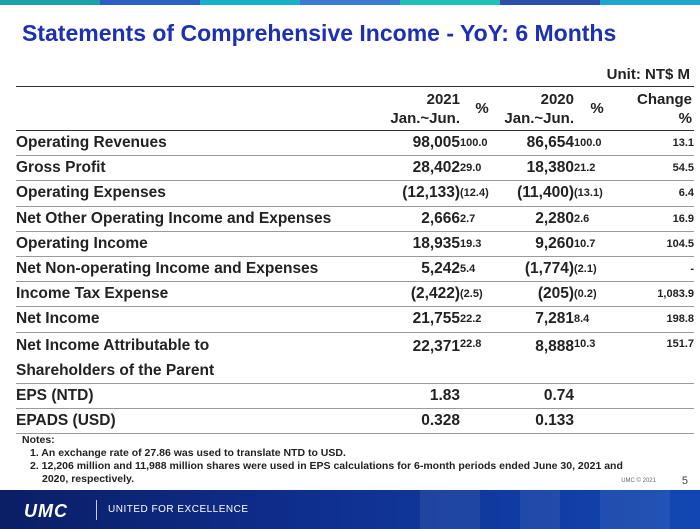 The height and width of the screenshot is (529, 700). Describe the element at coordinates (58, 319) in the screenshot. I see `row-label: Net Income` at that location.